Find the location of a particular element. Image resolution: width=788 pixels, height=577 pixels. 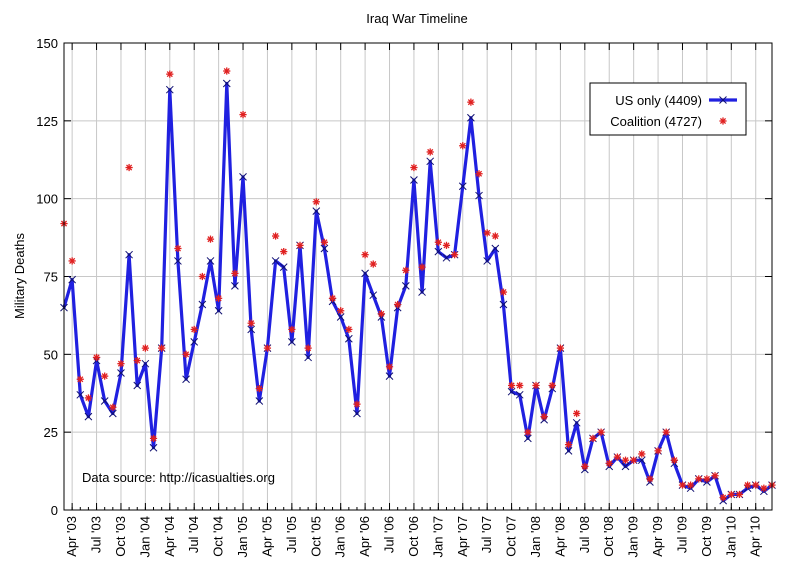

x-tick-label: Jan '09 is located at coordinates (633, 537).